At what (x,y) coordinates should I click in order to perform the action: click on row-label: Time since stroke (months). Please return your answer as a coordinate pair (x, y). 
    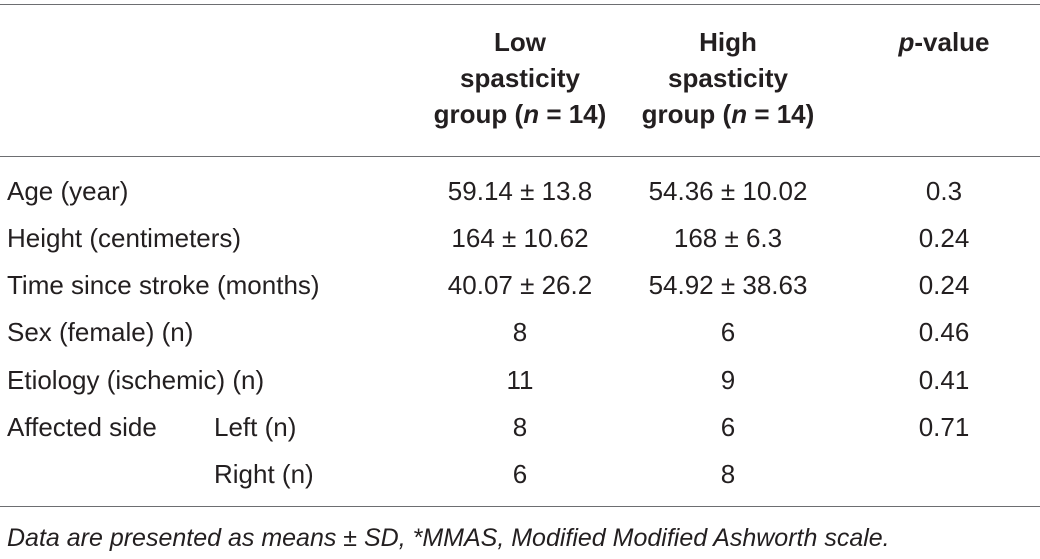
    Looking at the image, I should click on (163, 285).